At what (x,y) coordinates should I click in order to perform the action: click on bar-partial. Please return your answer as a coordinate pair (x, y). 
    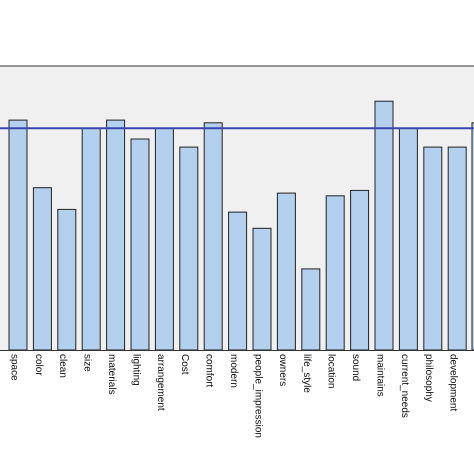
    Looking at the image, I should click on (472, 236).